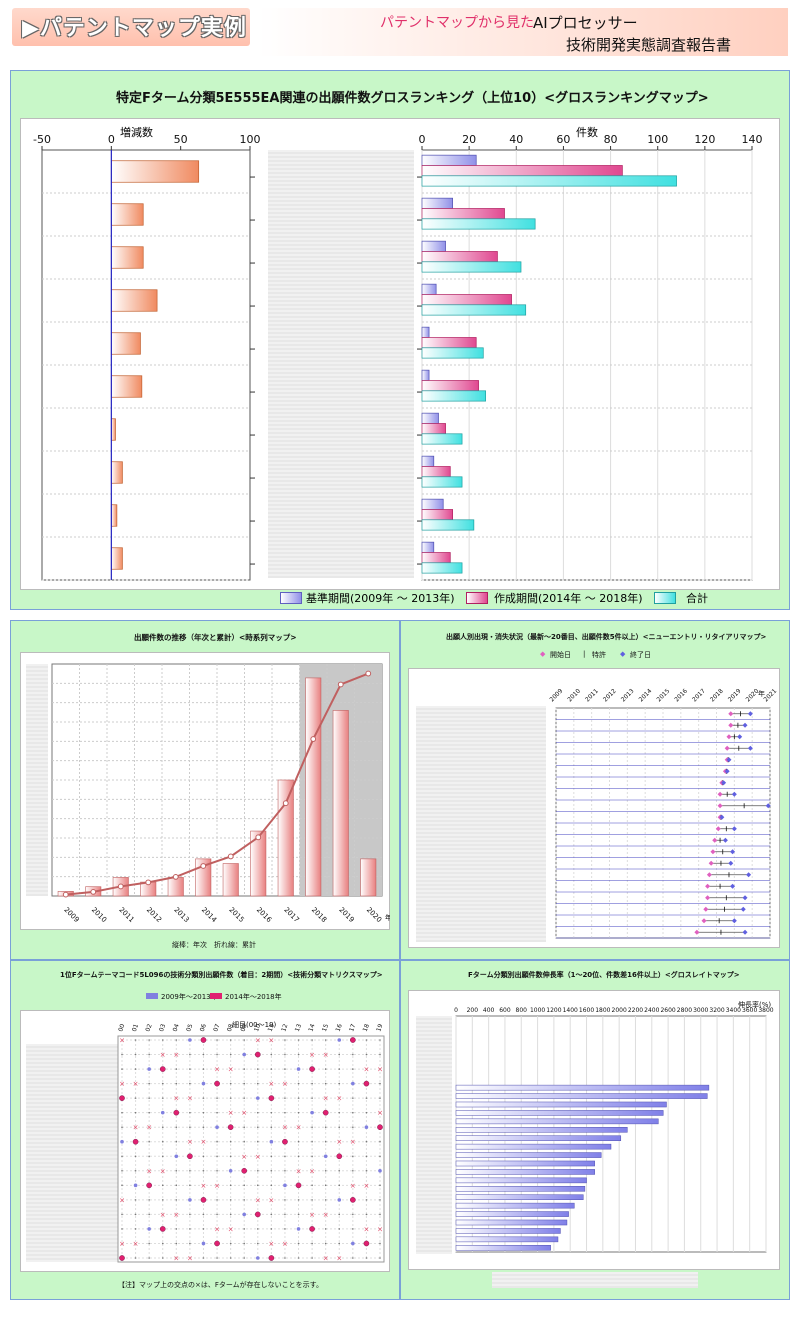  Describe the element at coordinates (503, 1248) in the screenshot. I see `growthrate-bar` at that location.